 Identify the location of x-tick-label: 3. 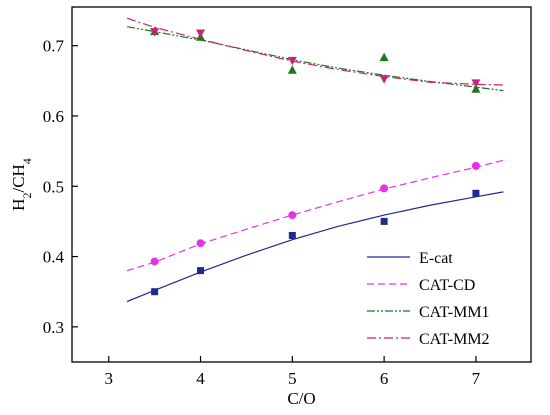
(108, 378).